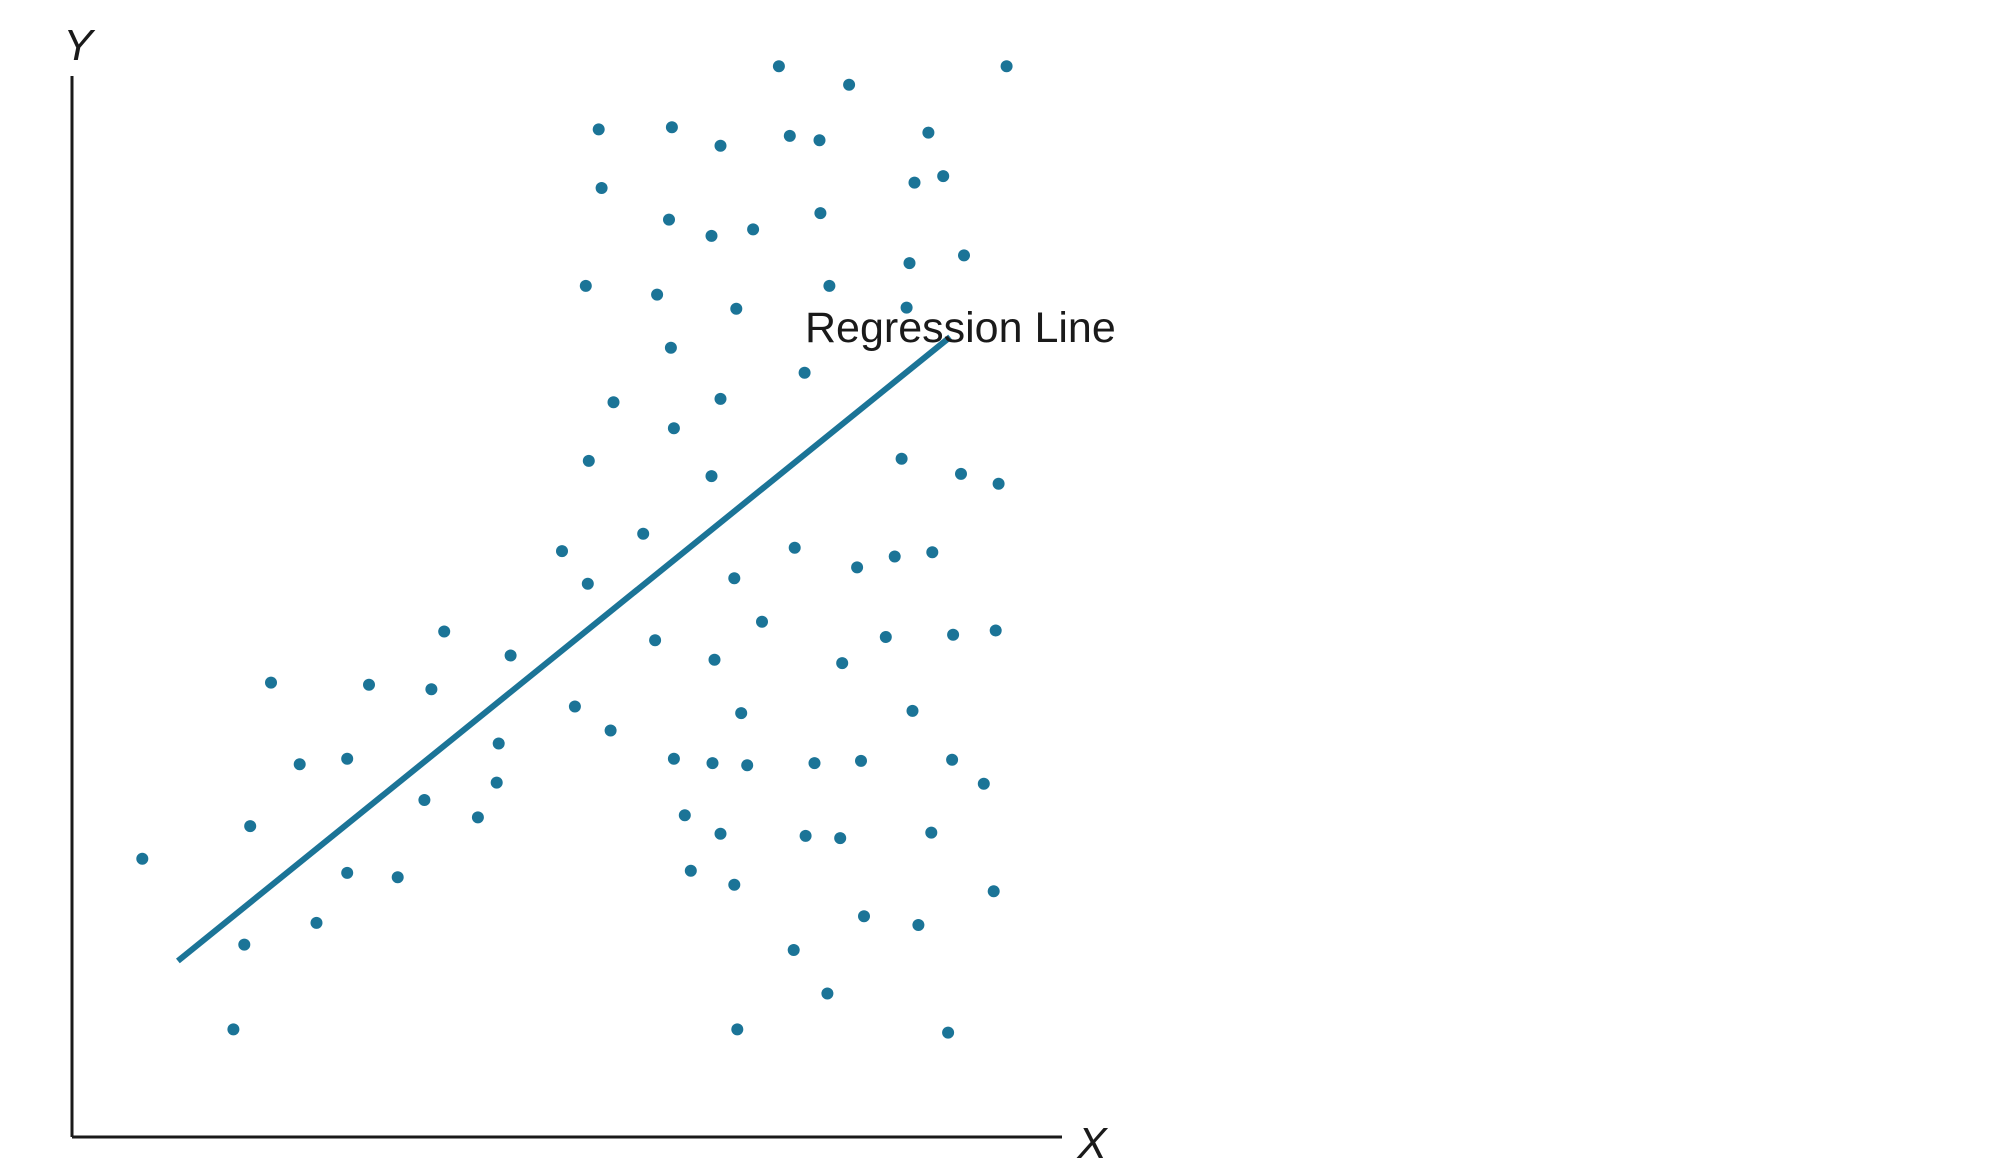 This screenshot has height=1166, width=2012. I want to click on x-axis-label: X, so click(1092, 1142).